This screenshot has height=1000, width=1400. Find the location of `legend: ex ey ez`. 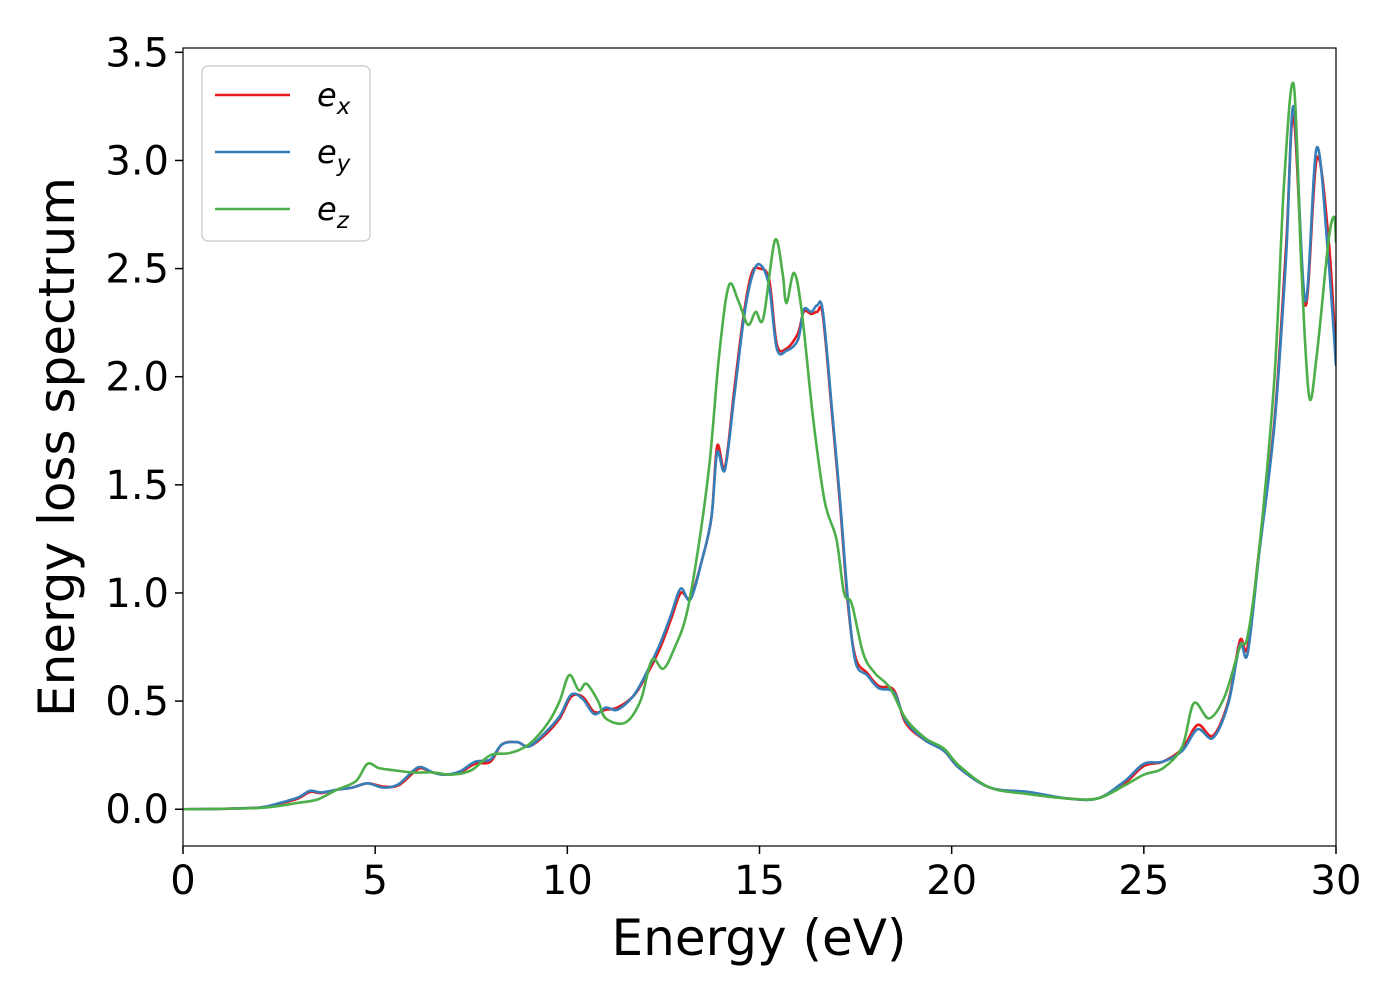

legend: ex ey ez is located at coordinates (286, 153).